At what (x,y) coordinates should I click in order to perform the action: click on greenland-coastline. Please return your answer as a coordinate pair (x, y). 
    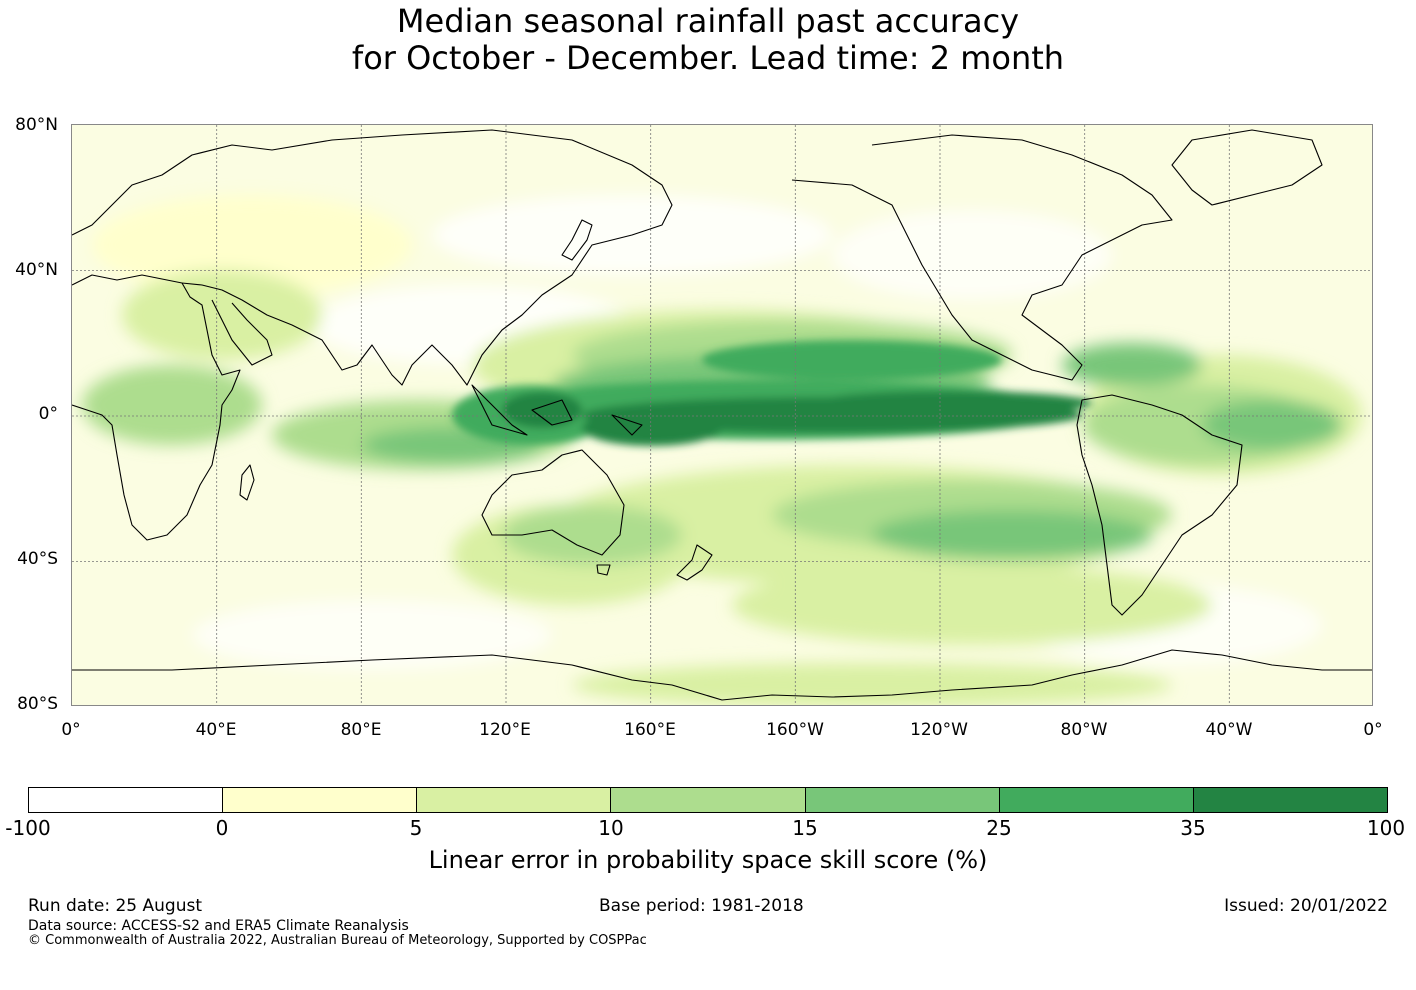
    Looking at the image, I should click on (1247, 167).